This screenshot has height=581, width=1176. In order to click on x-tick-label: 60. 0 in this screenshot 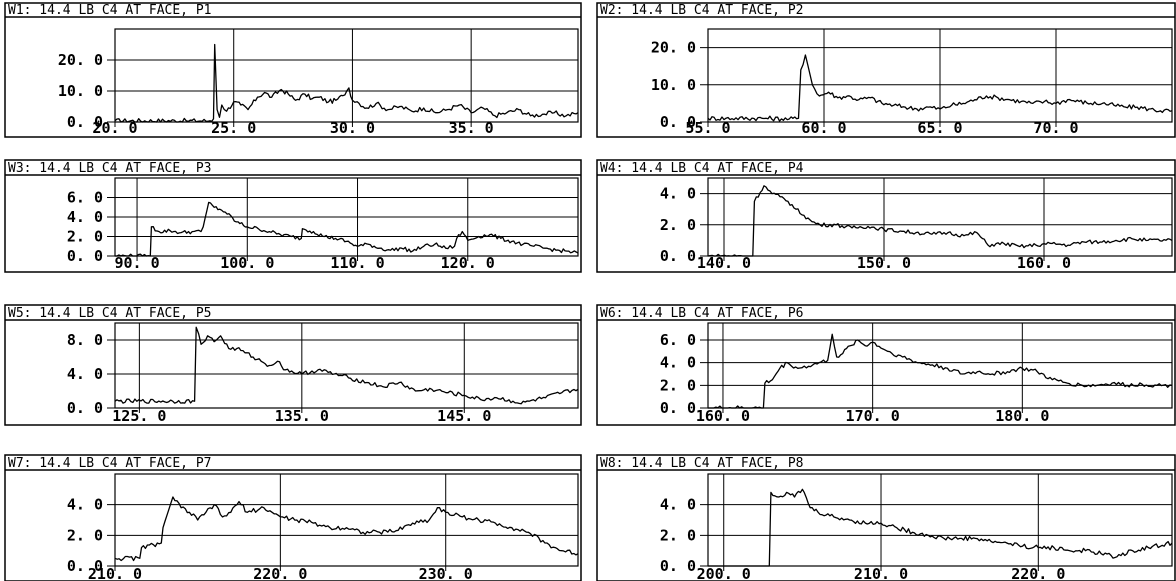, I will do `click(823, 128)`.